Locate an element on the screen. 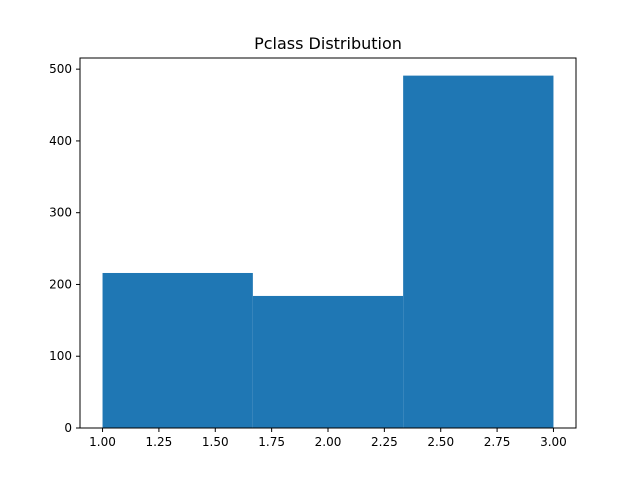 This screenshot has height=480, width=640. x-tick-label: 1.75 is located at coordinates (271, 442).